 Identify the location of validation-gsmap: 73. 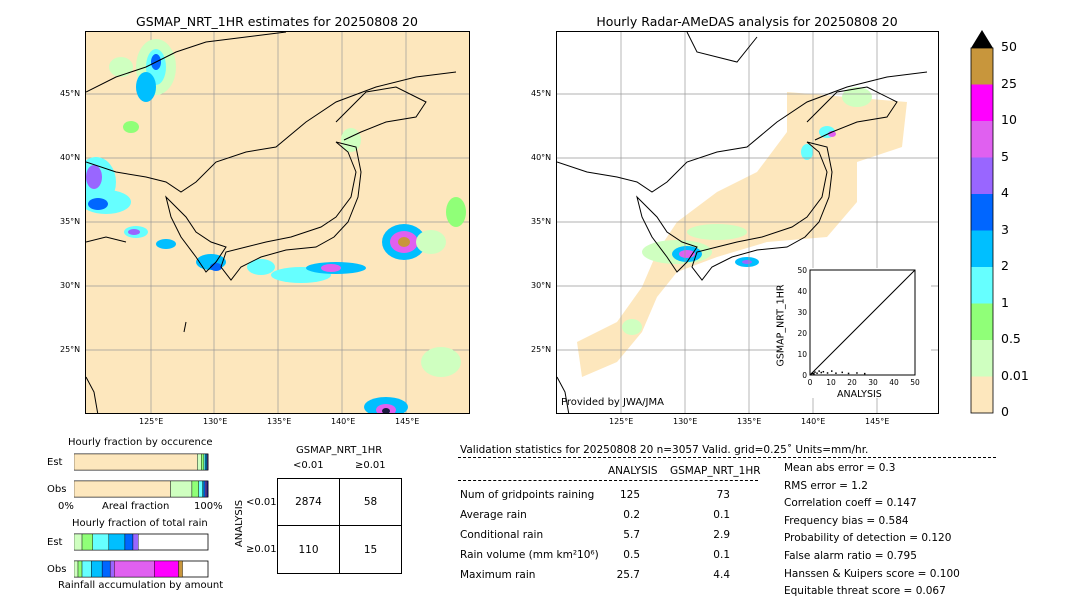
(723, 495).